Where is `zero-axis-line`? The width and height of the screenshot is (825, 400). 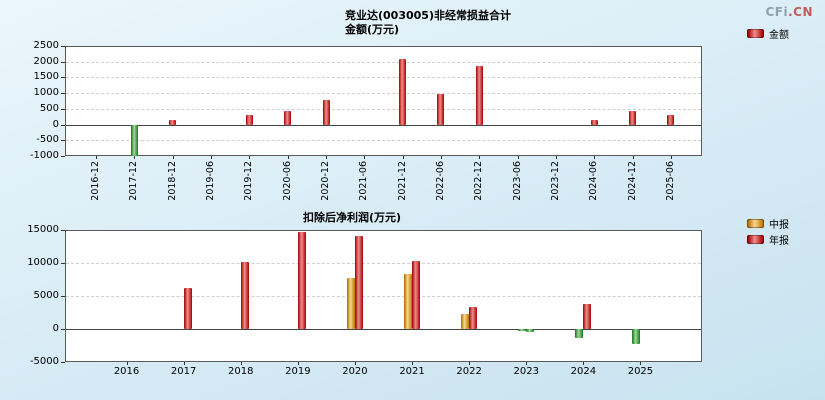
zero-axis-line is located at coordinates (383, 329).